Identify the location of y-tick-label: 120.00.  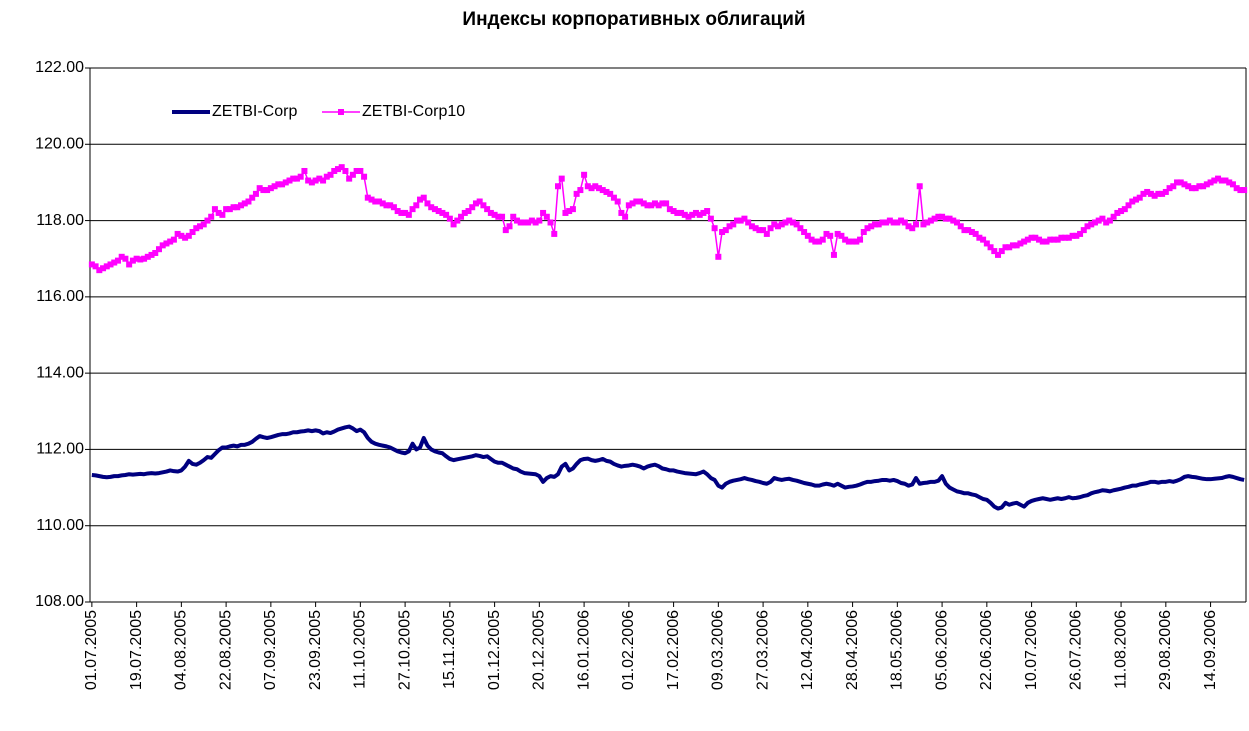
(59, 144).